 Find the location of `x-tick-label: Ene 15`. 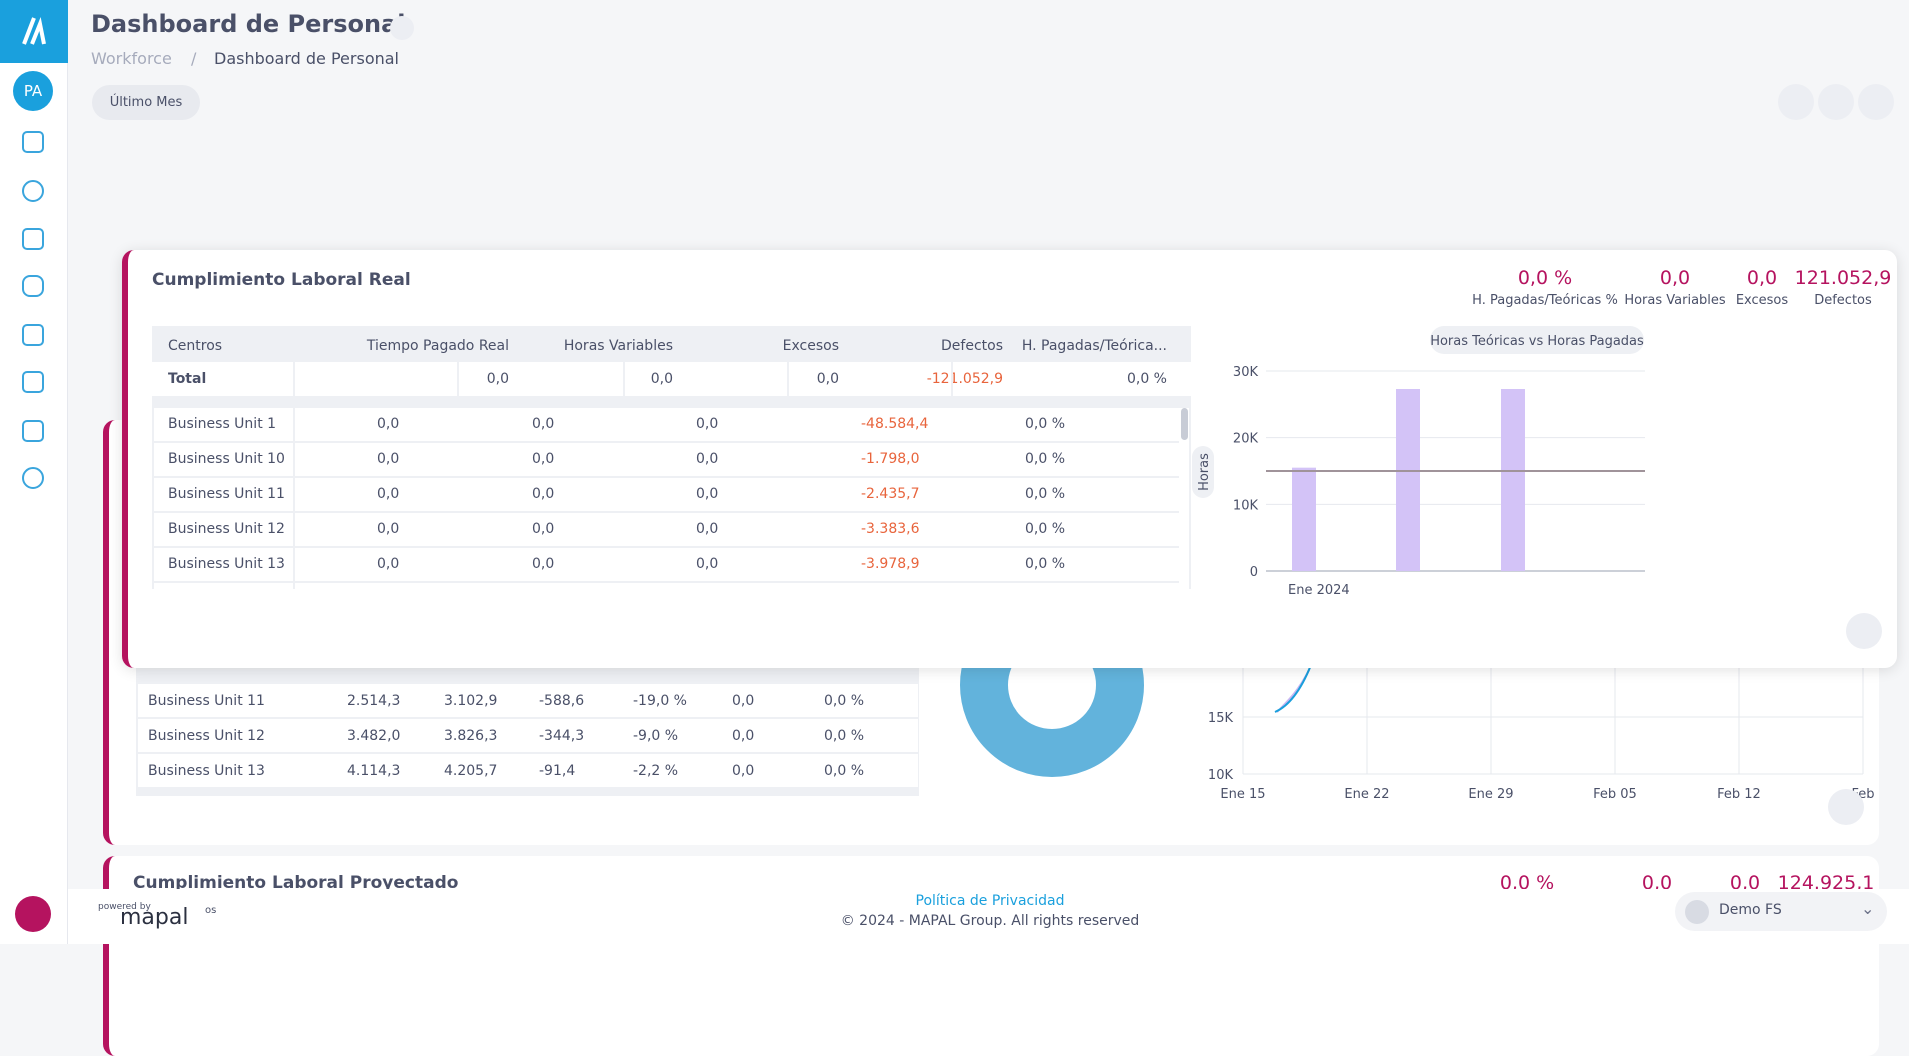

x-tick-label: Ene 15 is located at coordinates (1242, 794).